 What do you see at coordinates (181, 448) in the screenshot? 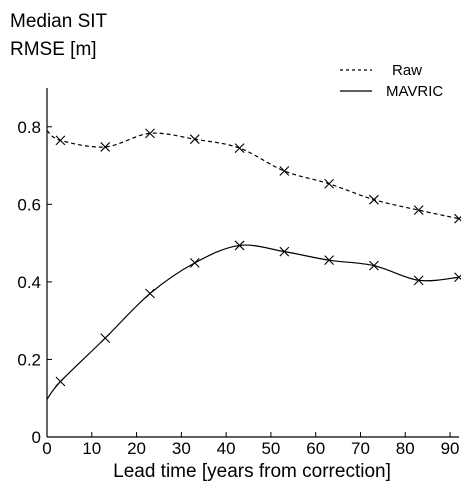
I see `x-tick-label: 30` at bounding box center [181, 448].